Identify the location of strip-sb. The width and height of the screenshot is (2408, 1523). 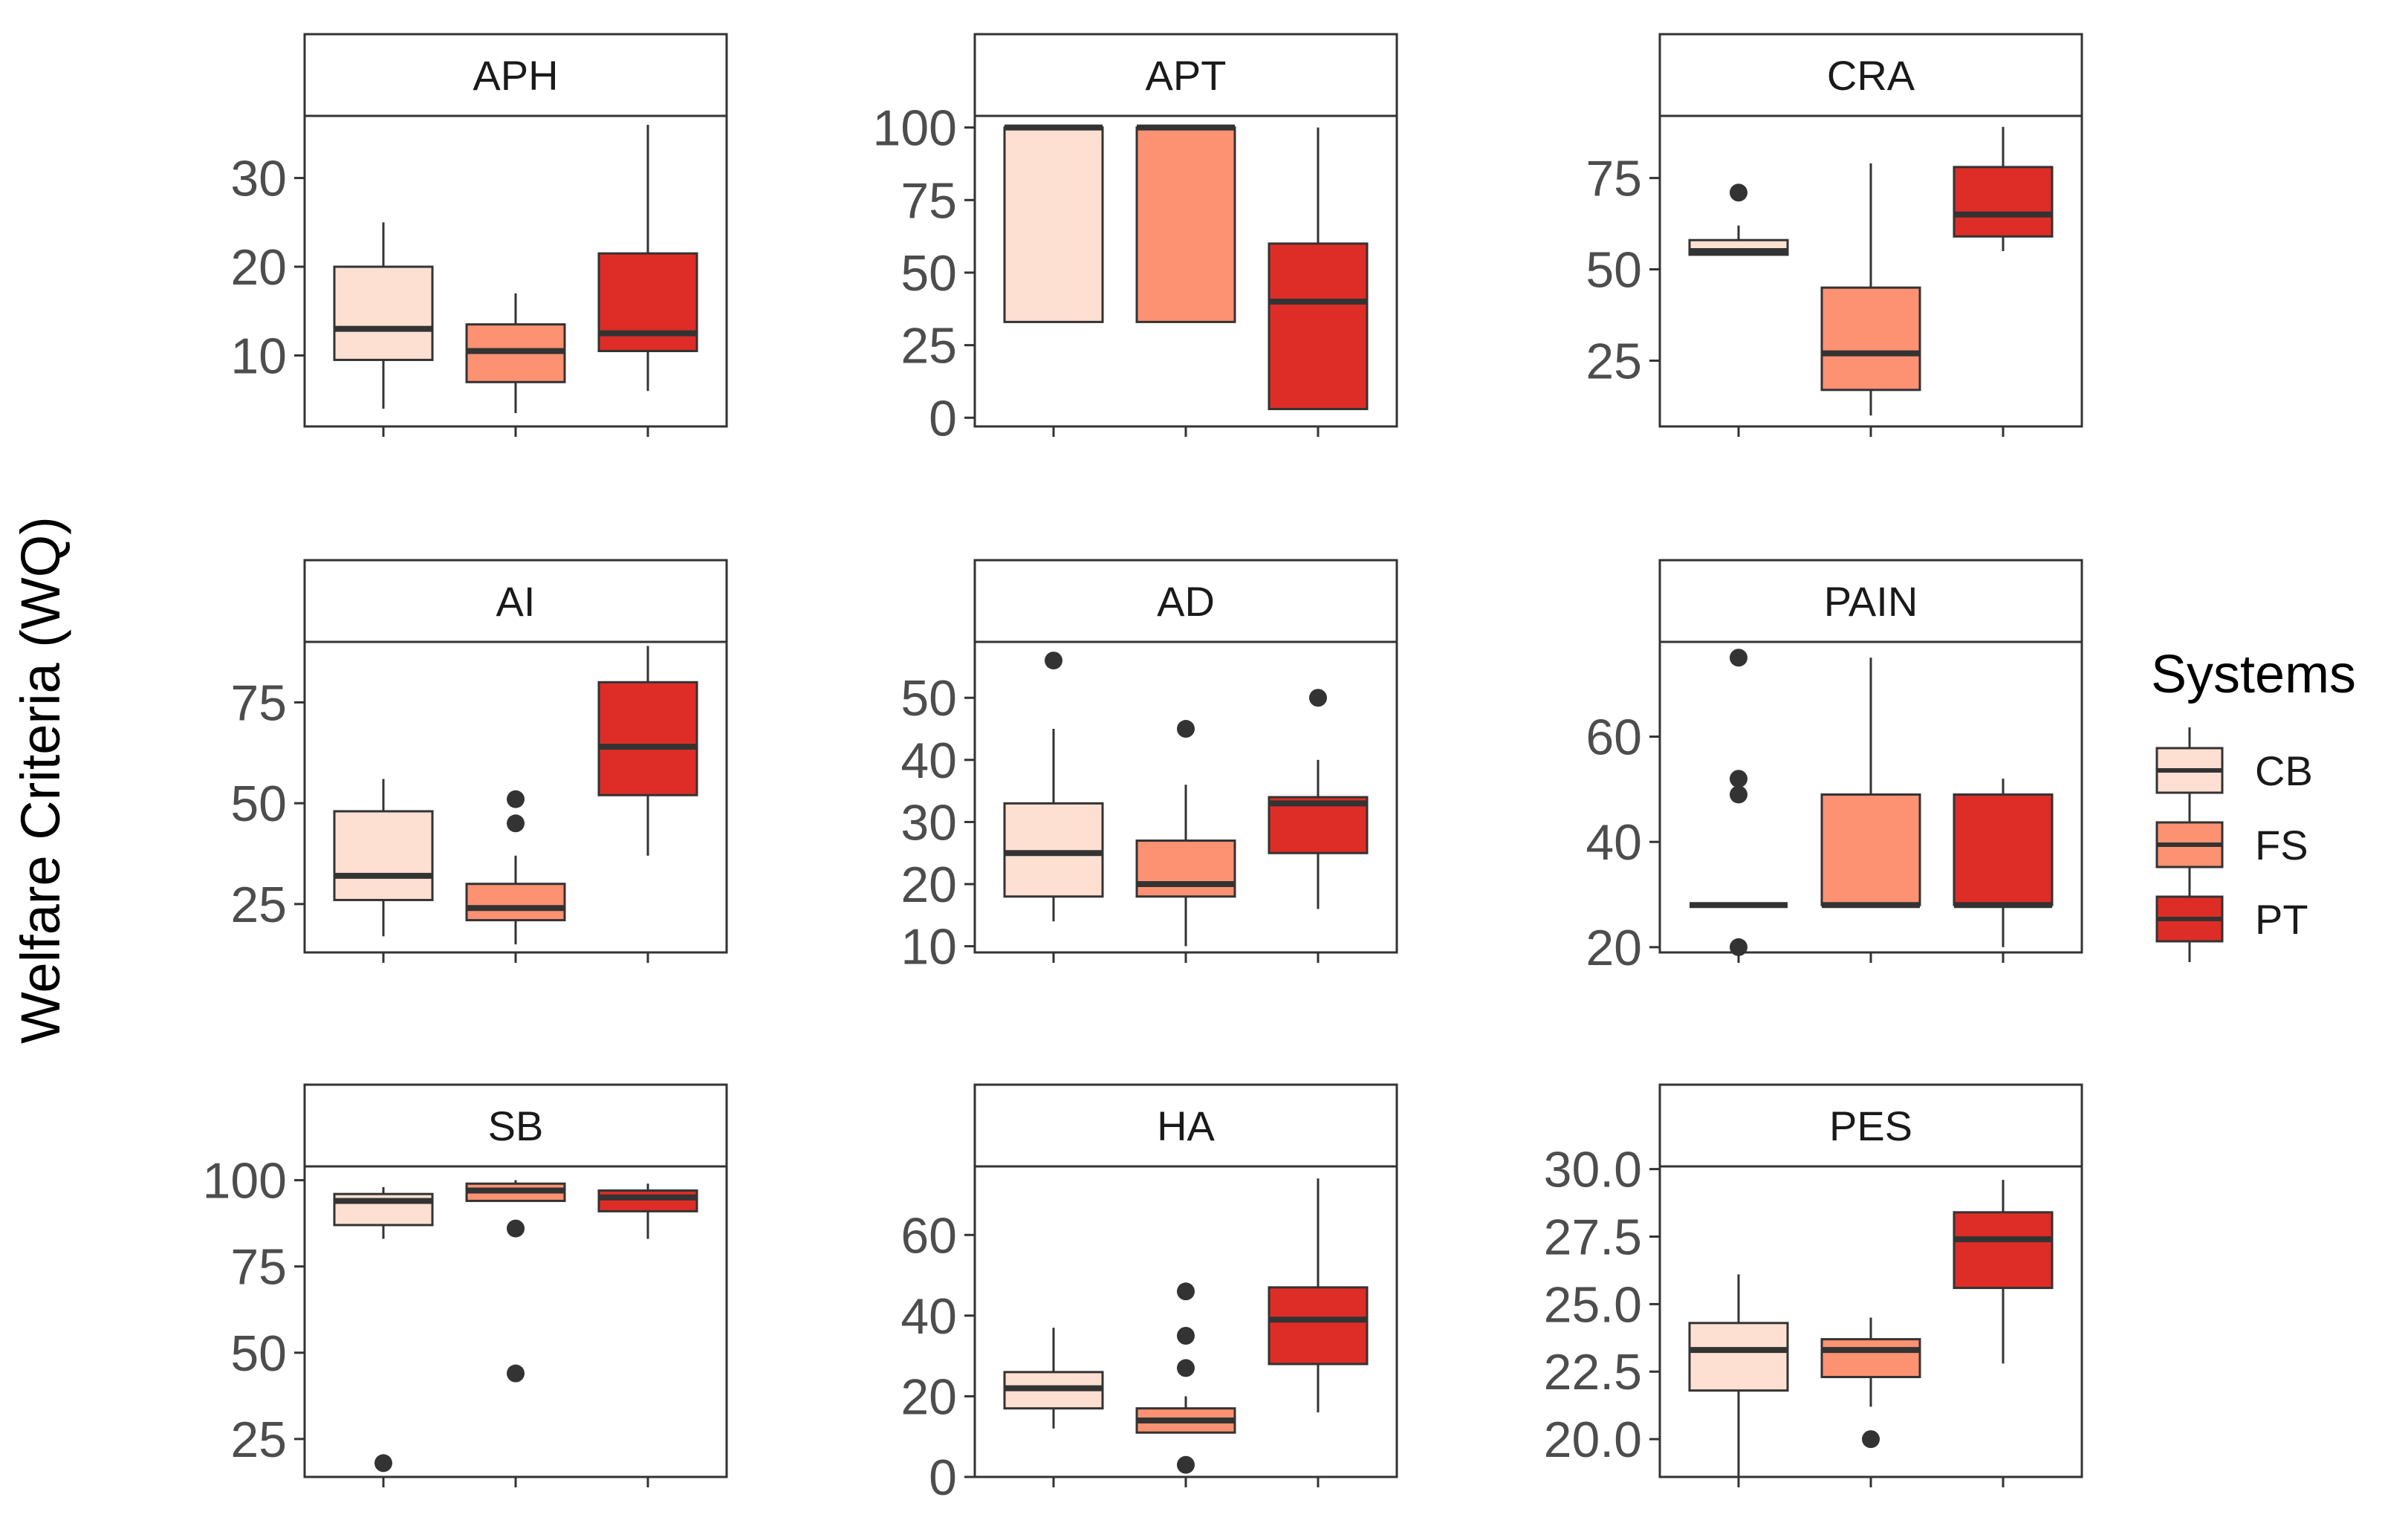
(515, 1125).